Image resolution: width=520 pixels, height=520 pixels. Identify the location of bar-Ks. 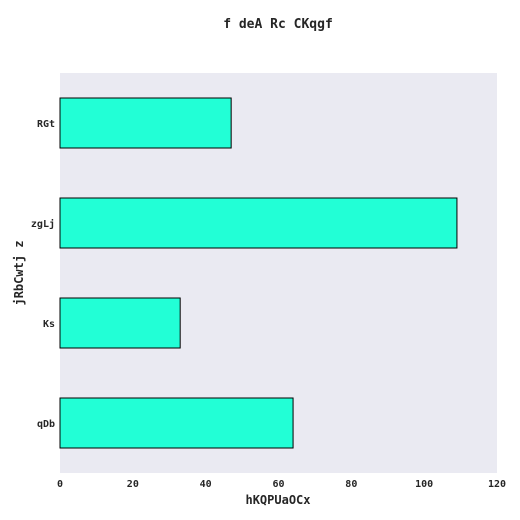
(120, 323).